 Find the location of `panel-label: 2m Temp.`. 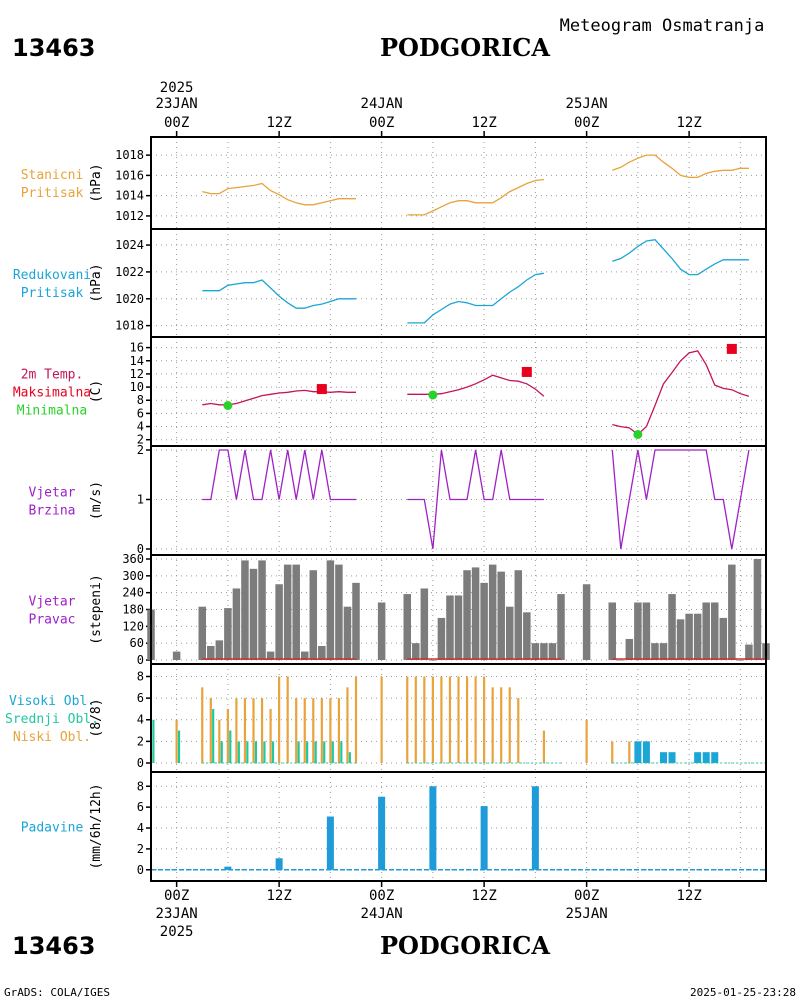

panel-label: 2m Temp. is located at coordinates (52, 375).